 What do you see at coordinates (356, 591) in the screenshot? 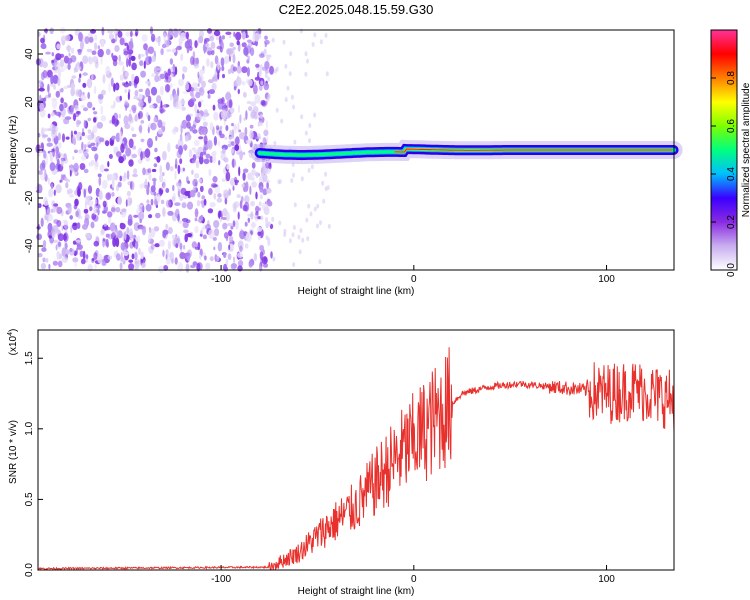
I see `snr-xlabel: Height of straight line (km)` at bounding box center [356, 591].